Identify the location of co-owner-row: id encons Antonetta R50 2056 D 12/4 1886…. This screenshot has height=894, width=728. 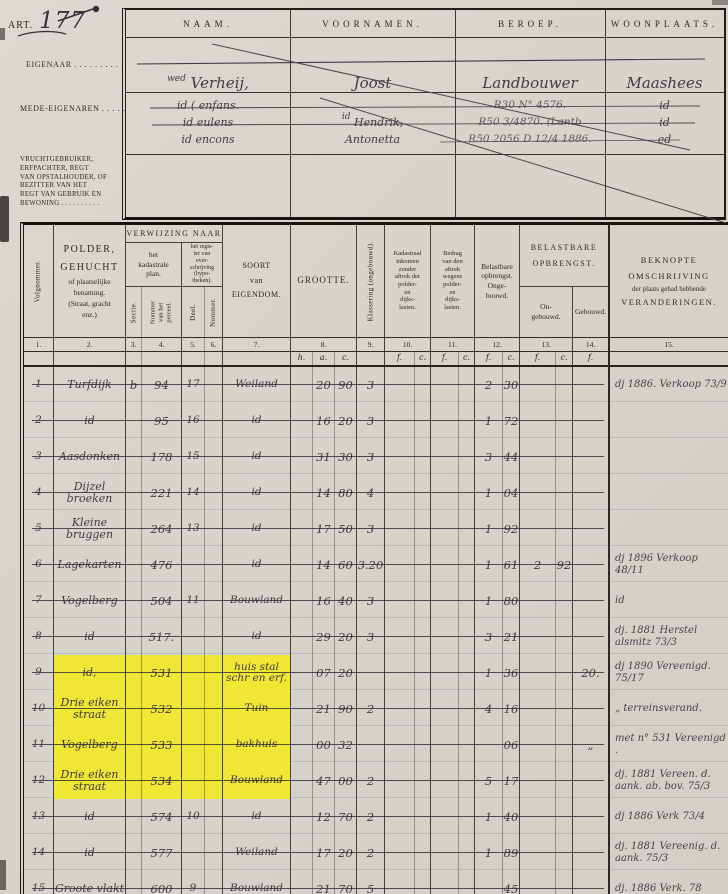
(425, 141).